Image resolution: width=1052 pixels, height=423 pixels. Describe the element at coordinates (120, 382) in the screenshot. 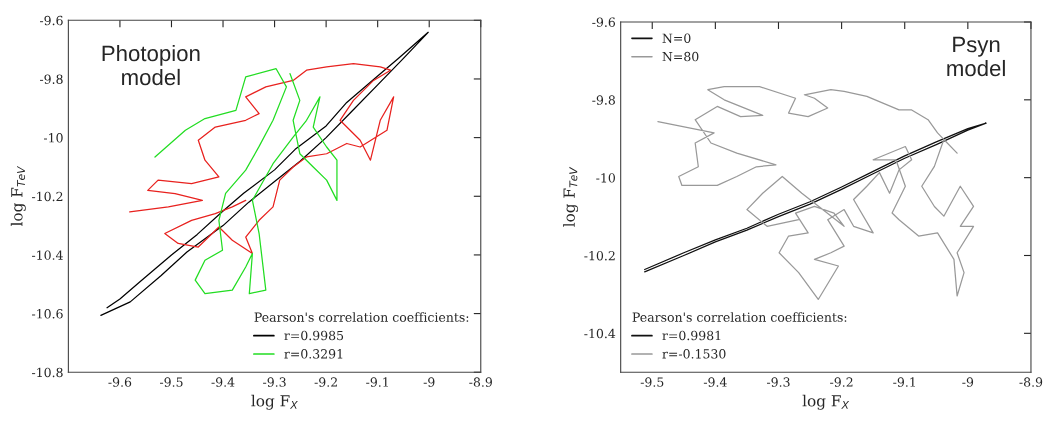

I see `x-tick-label: -9.6` at that location.